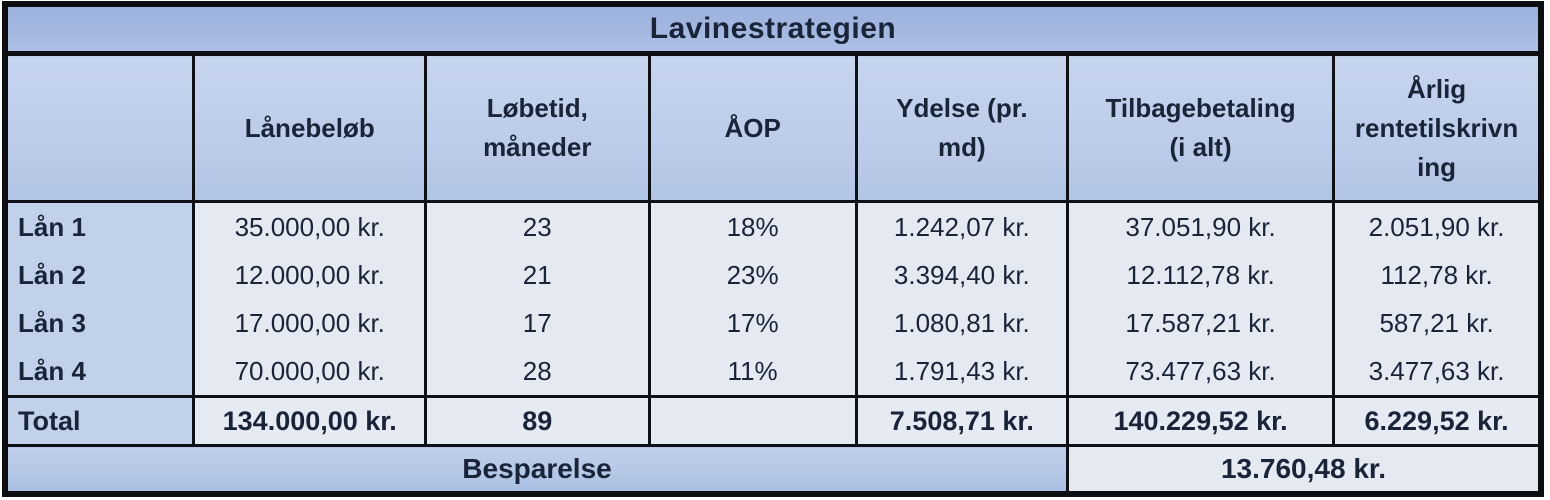  Describe the element at coordinates (536, 372) in the screenshot. I see `cell-lobetid: 28` at that location.